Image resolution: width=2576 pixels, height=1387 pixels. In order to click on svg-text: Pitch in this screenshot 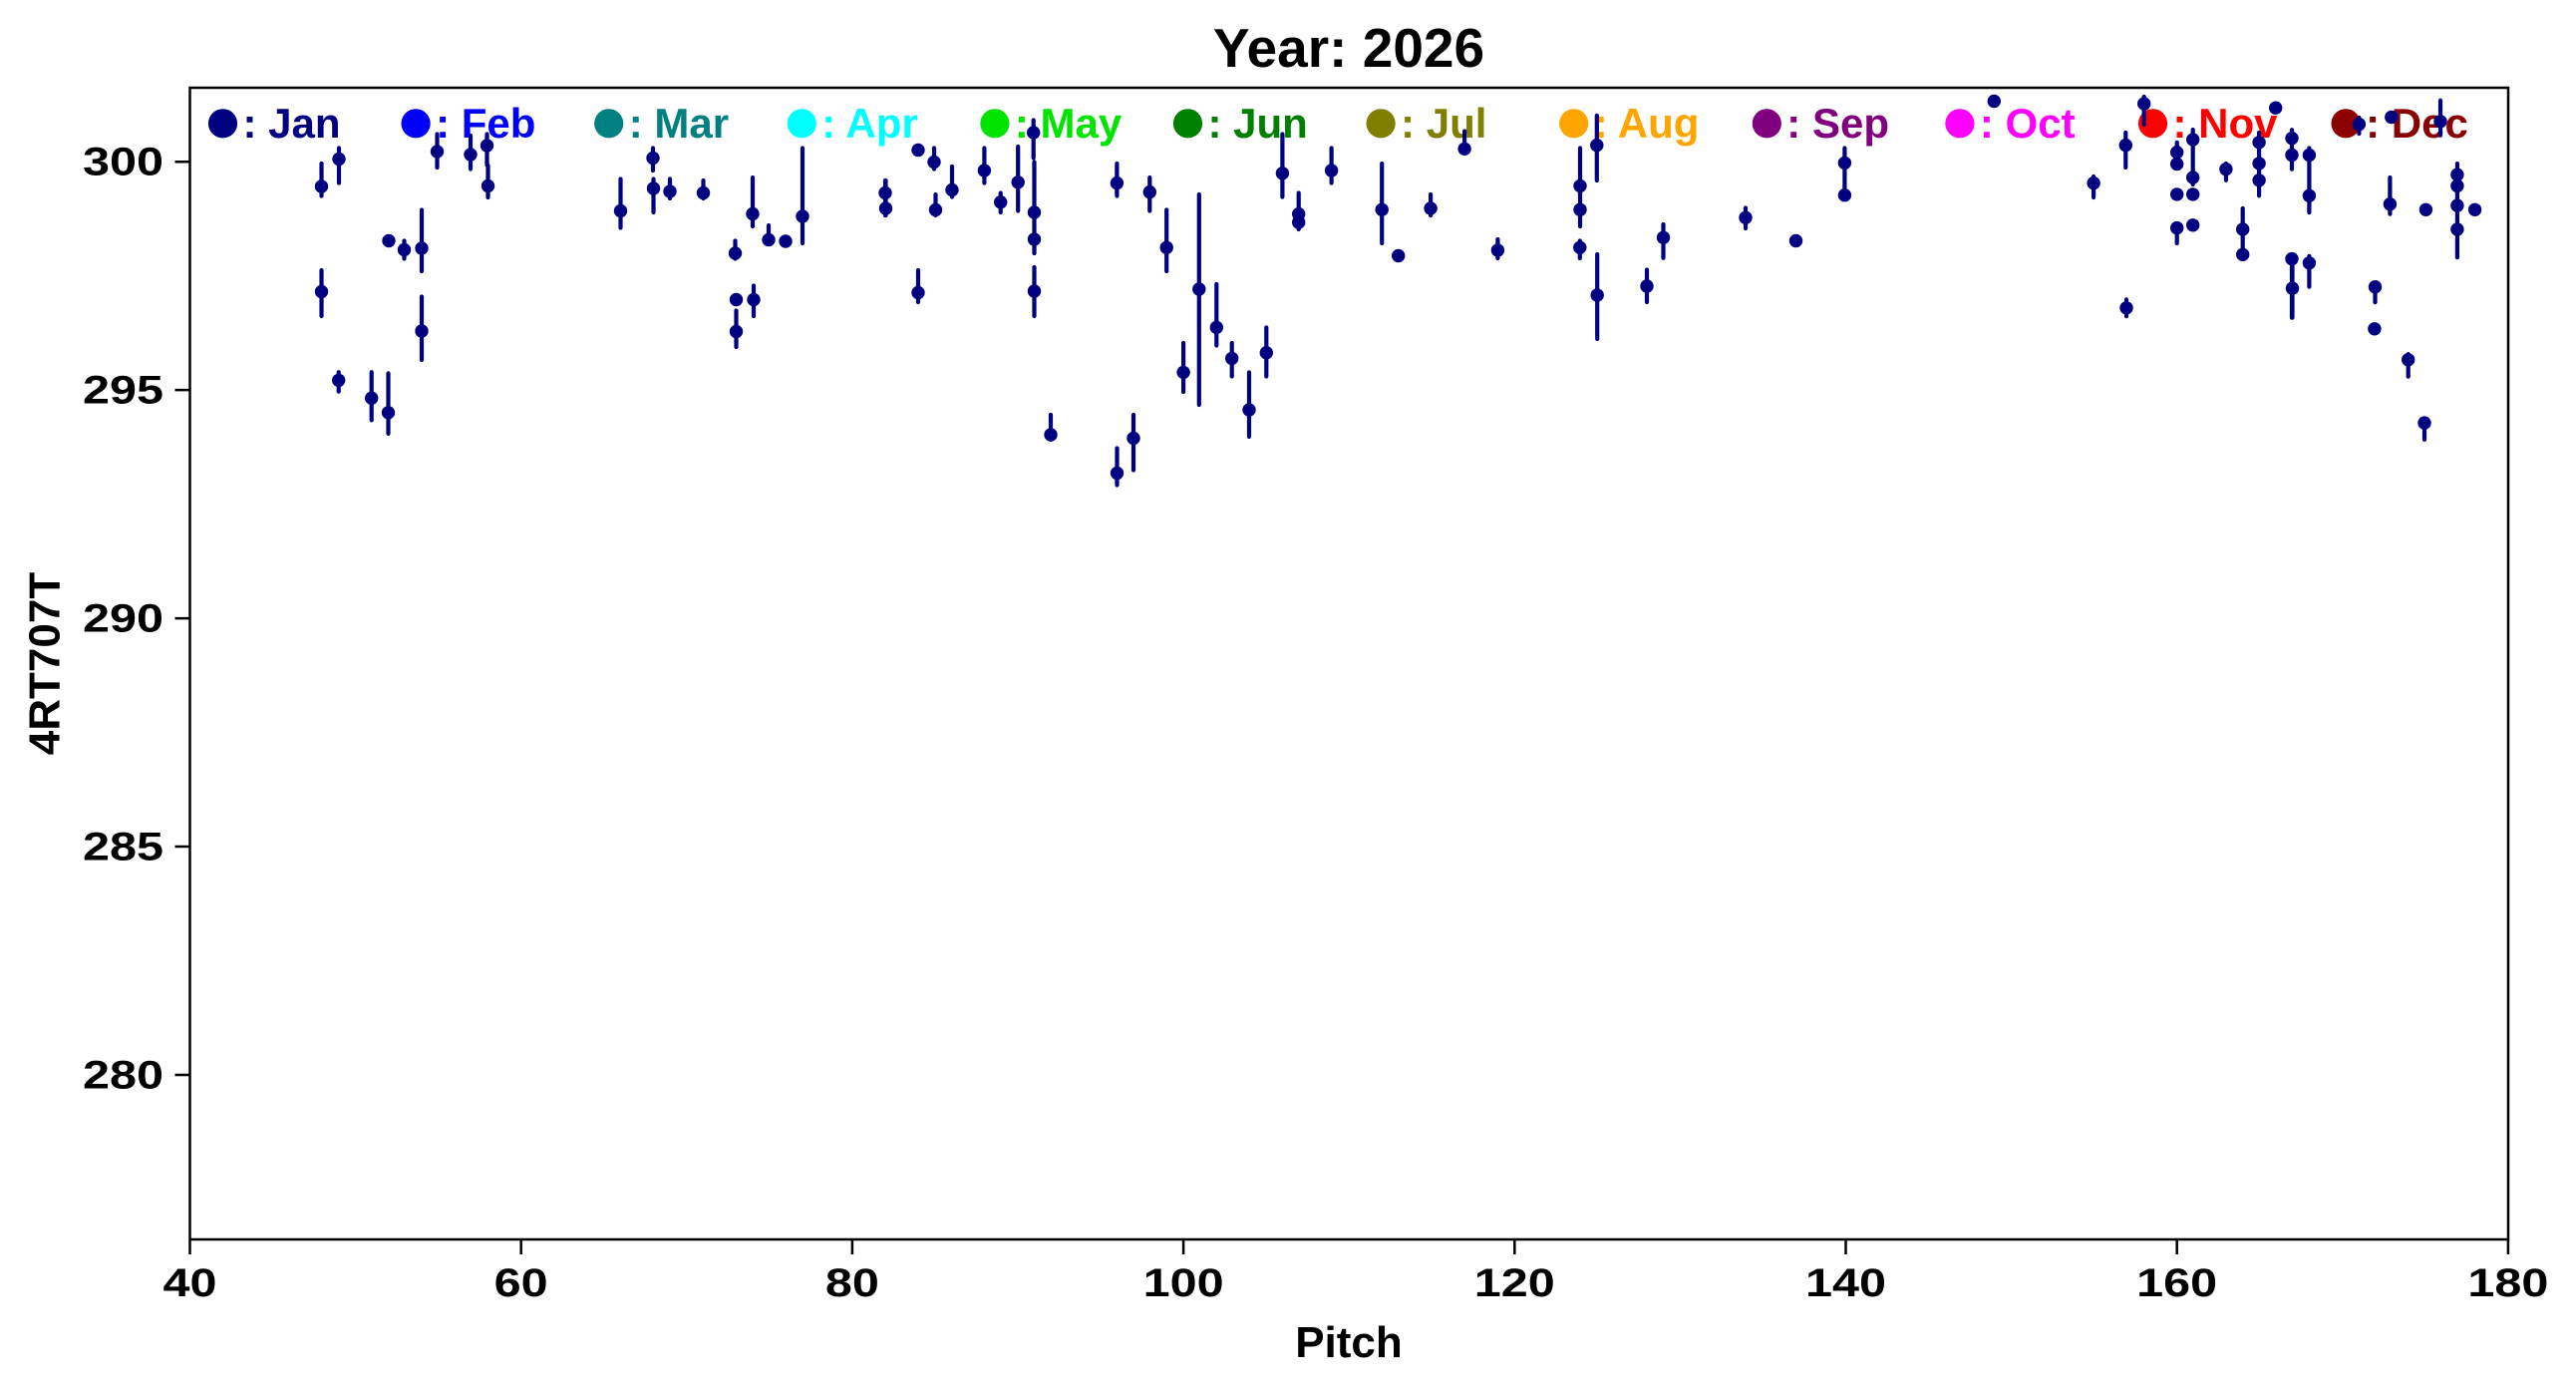, I will do `click(1349, 1342)`.